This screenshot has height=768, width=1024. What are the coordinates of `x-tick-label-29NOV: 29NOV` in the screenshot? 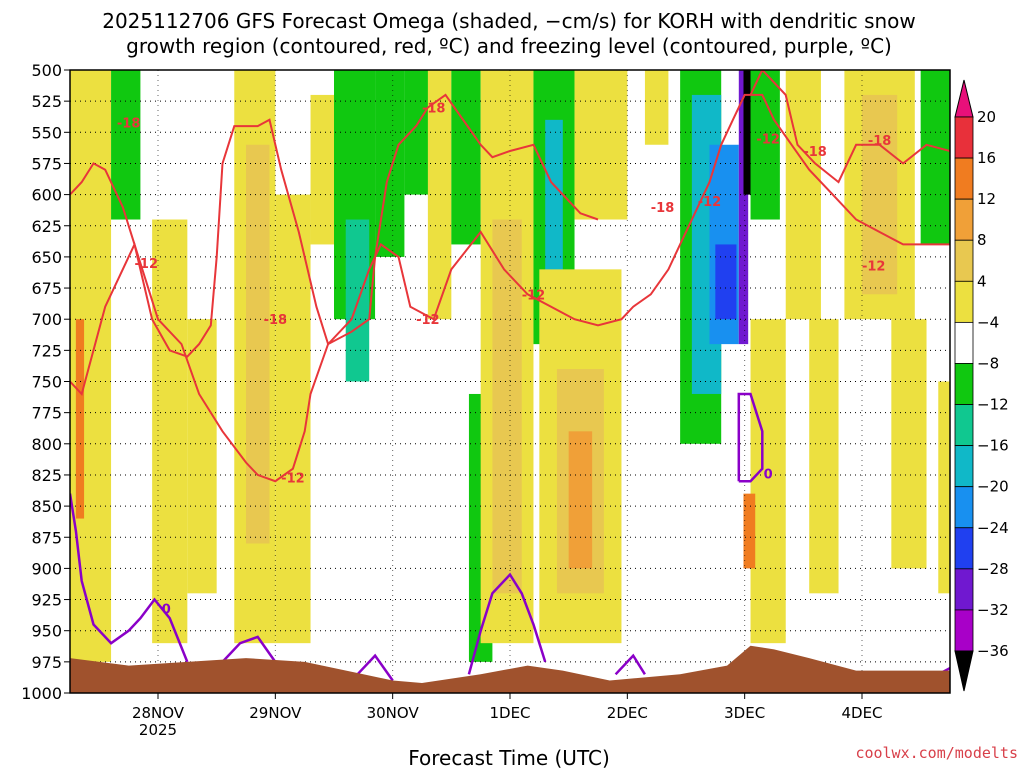 It's located at (275, 713).